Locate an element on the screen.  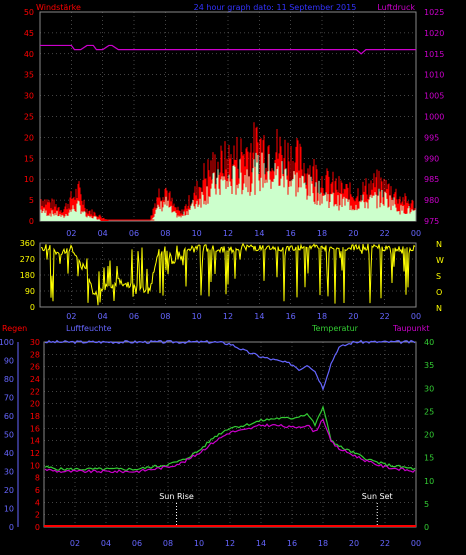
rain-tick-label: 24 is located at coordinates (35, 379).